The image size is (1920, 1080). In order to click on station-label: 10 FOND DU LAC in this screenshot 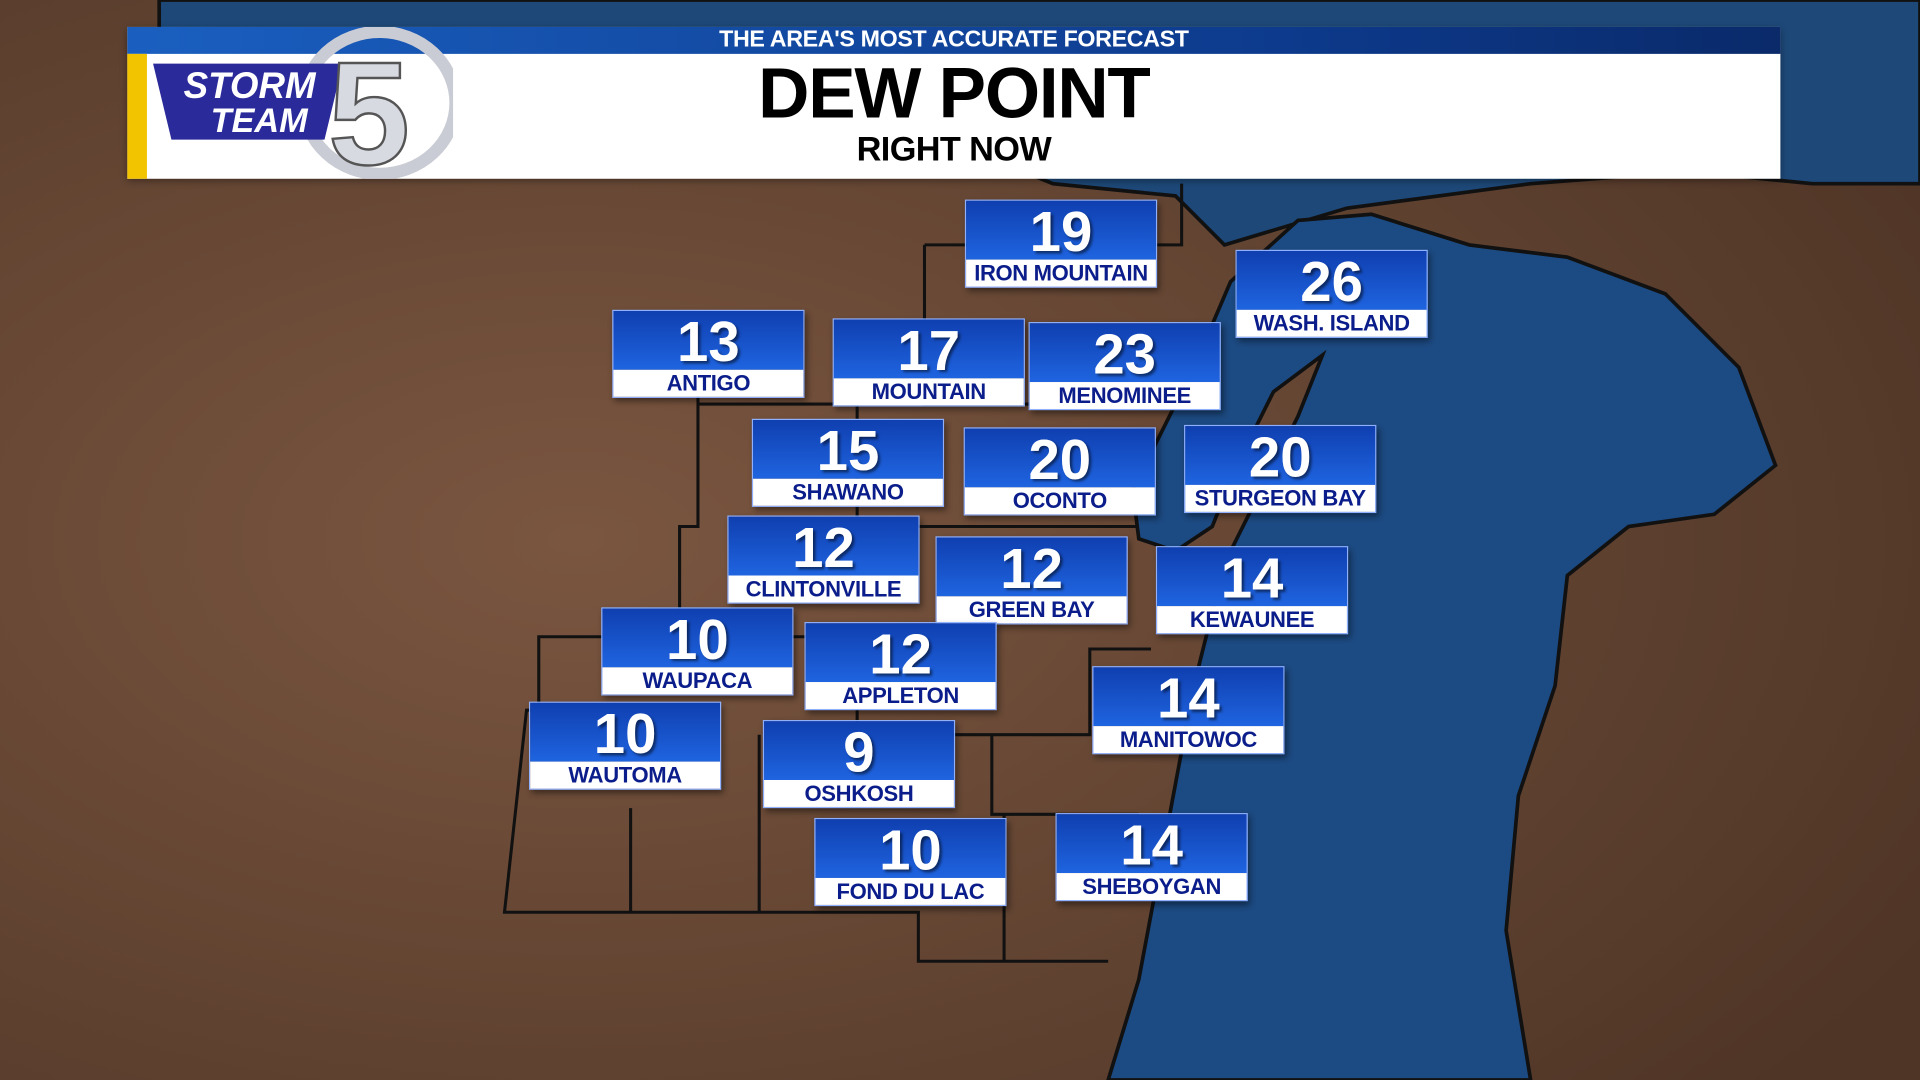, I will do `click(910, 862)`.